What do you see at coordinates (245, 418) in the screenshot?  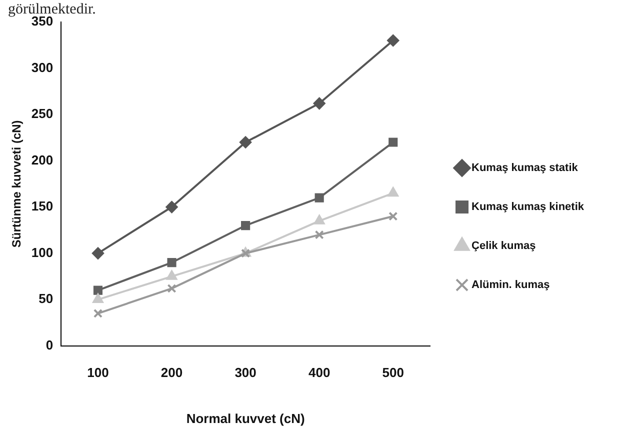 I see `x-axis-title: Normal kuvvet (cN)` at bounding box center [245, 418].